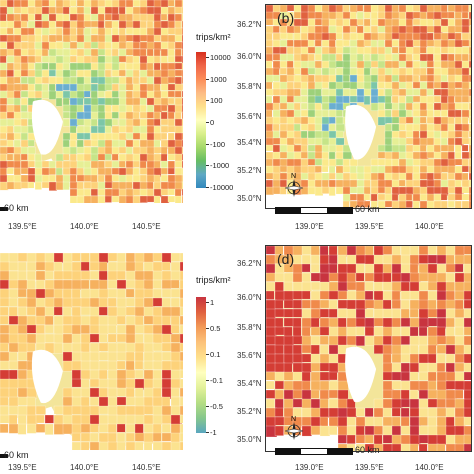 The image size is (474, 474). What do you see at coordinates (216, 380) in the screenshot?
I see `legend-tick-label: -0.1` at bounding box center [216, 380].